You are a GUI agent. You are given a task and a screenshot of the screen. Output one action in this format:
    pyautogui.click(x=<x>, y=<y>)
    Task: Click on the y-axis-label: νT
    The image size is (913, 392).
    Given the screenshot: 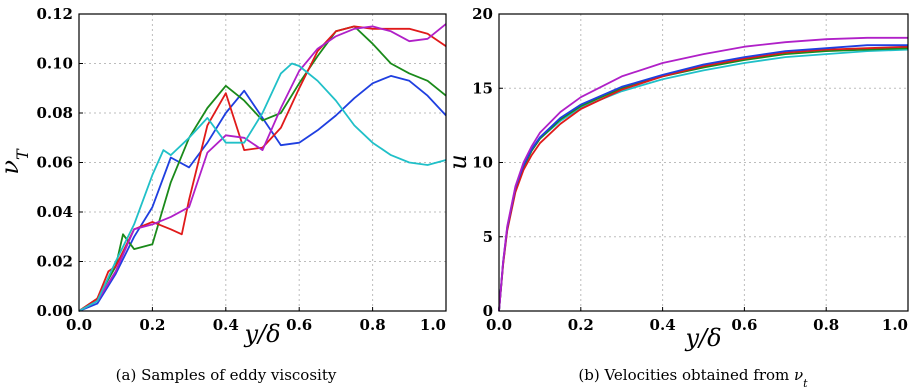 What is the action you would take?
    pyautogui.click(x=16, y=161)
    